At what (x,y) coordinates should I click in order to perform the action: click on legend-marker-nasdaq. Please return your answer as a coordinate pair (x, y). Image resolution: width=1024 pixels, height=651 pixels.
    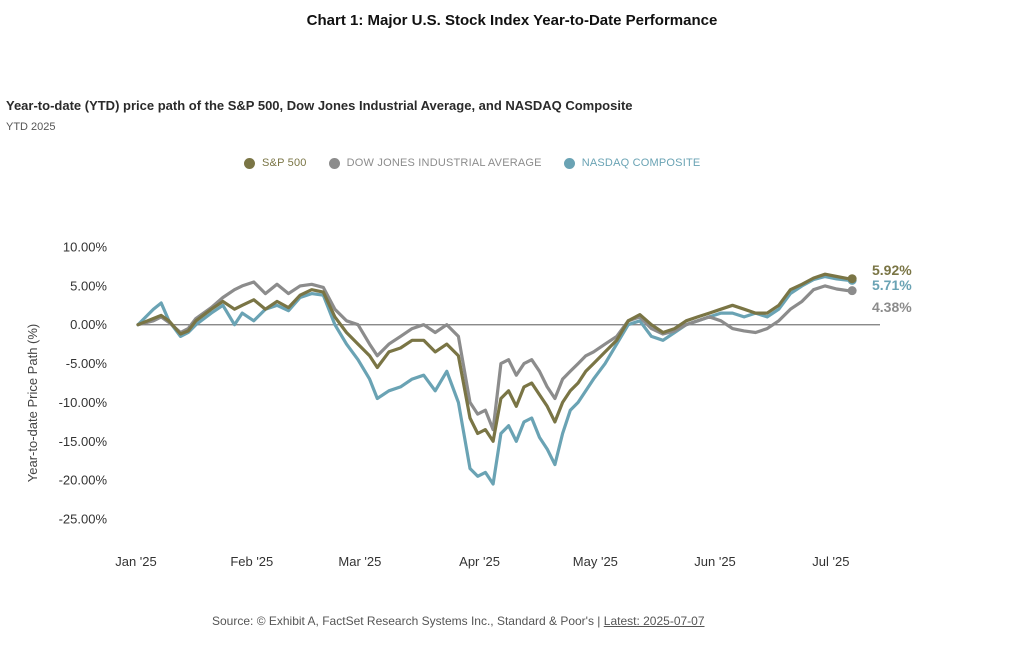
    Looking at the image, I should click on (569, 163).